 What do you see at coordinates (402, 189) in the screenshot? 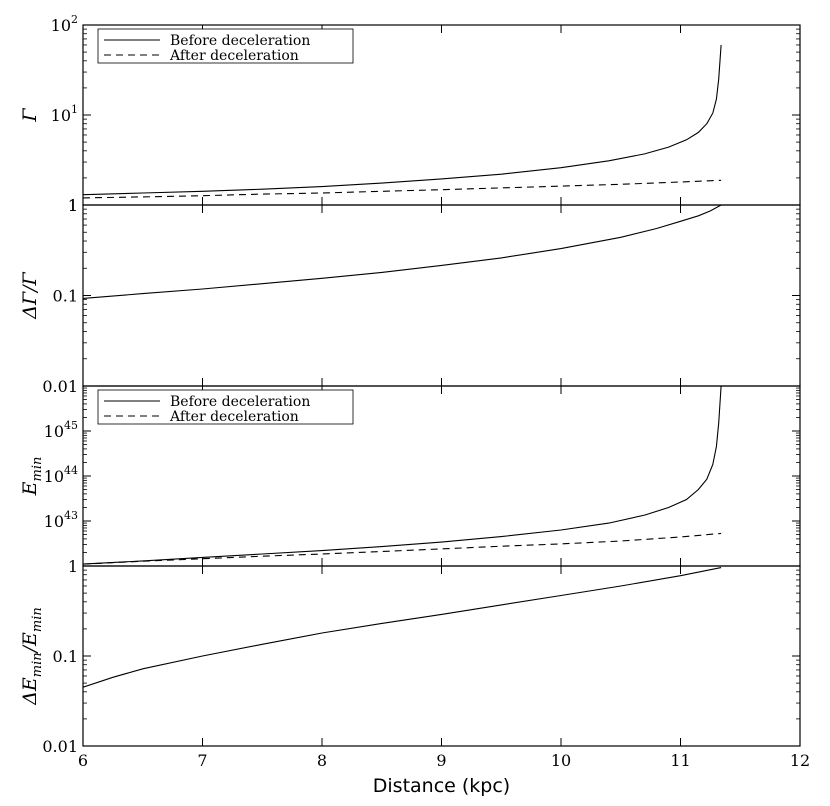
I see `series-line-after-Gamma` at bounding box center [402, 189].